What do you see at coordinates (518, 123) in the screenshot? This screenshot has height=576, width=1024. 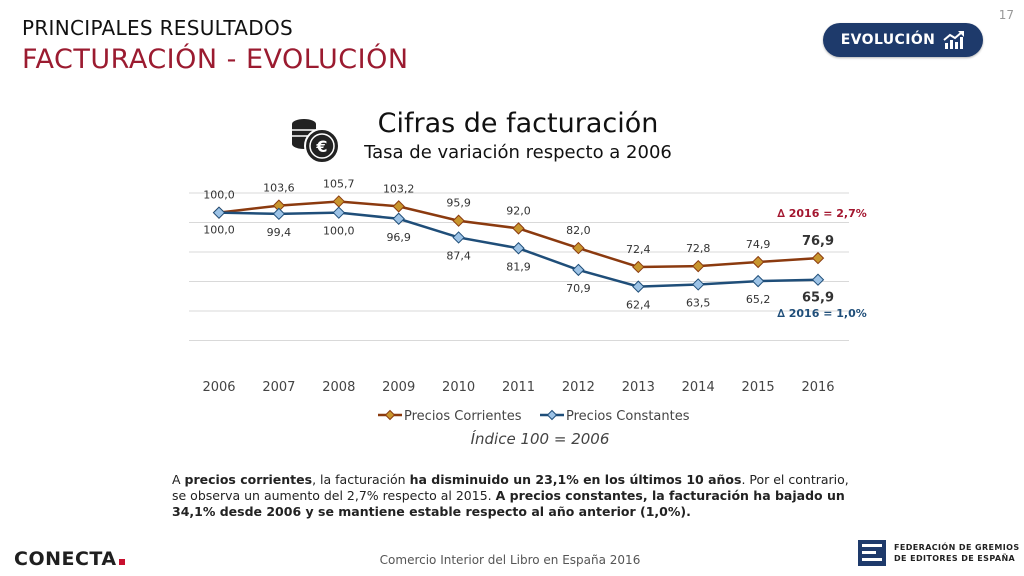 I see `chart-title: Cifras de facturación` at bounding box center [518, 123].